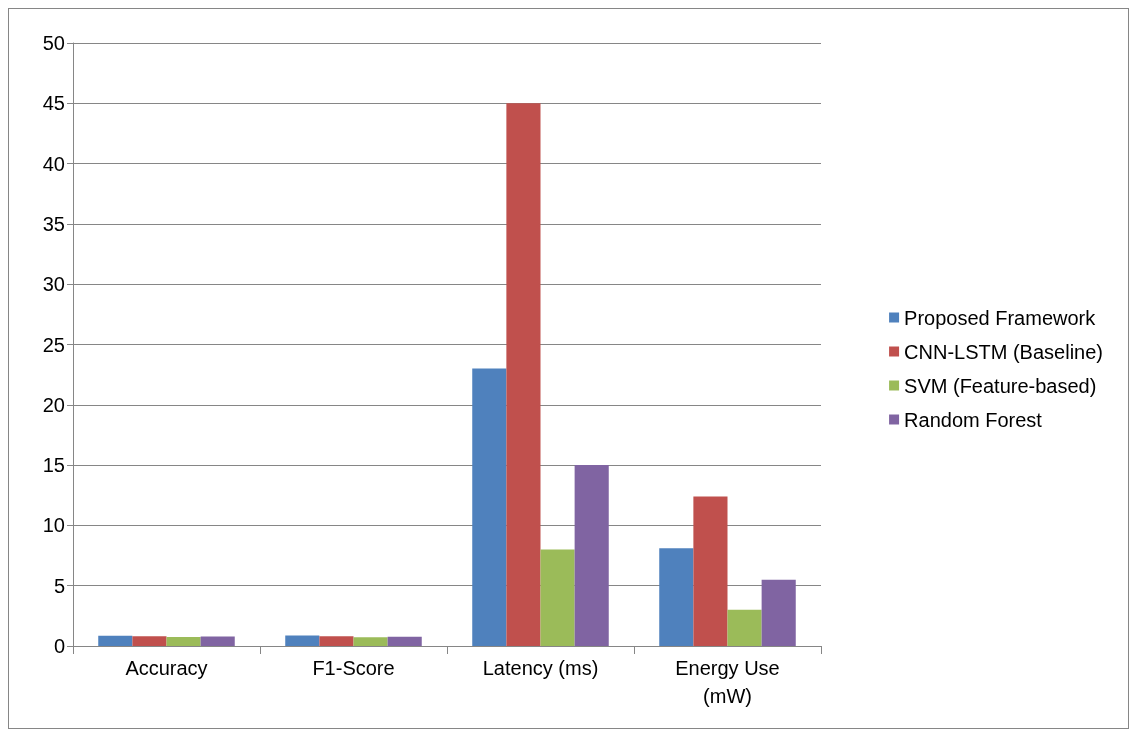  Describe the element at coordinates (53, 43) in the screenshot. I see `y-tick-label: 50` at that location.